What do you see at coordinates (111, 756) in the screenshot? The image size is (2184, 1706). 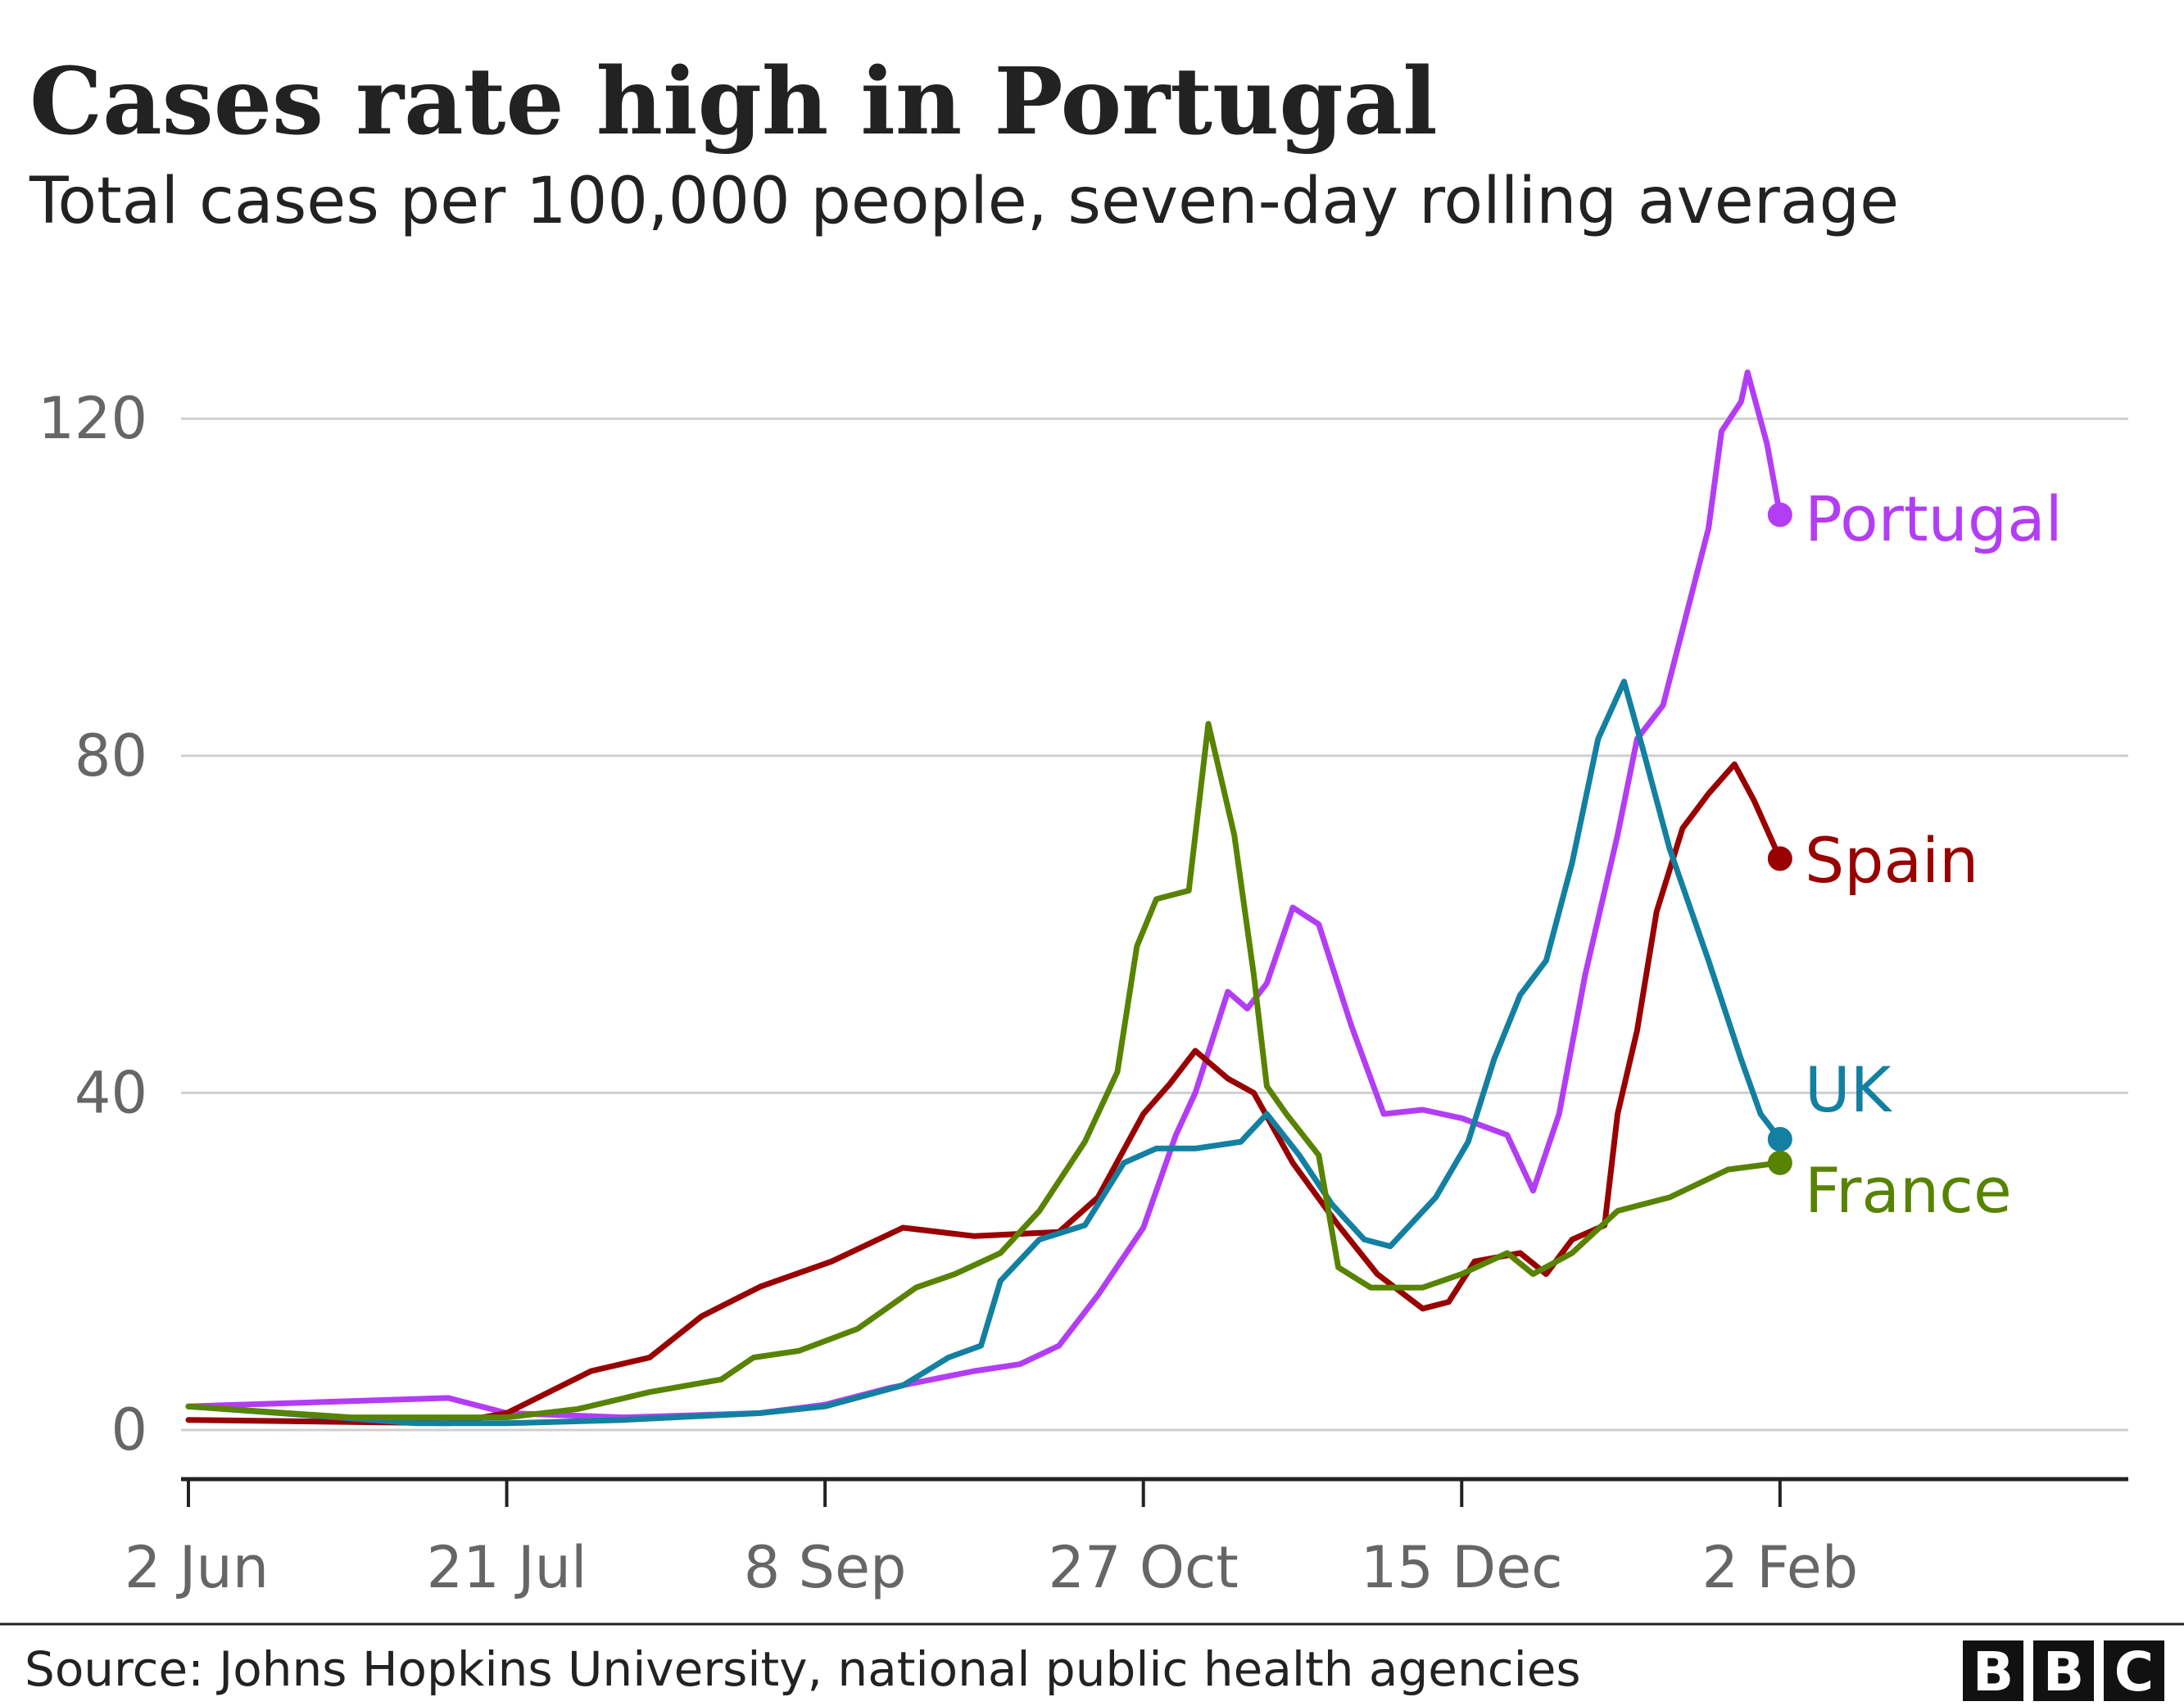 I see `y-tick-label: 80` at bounding box center [111, 756].